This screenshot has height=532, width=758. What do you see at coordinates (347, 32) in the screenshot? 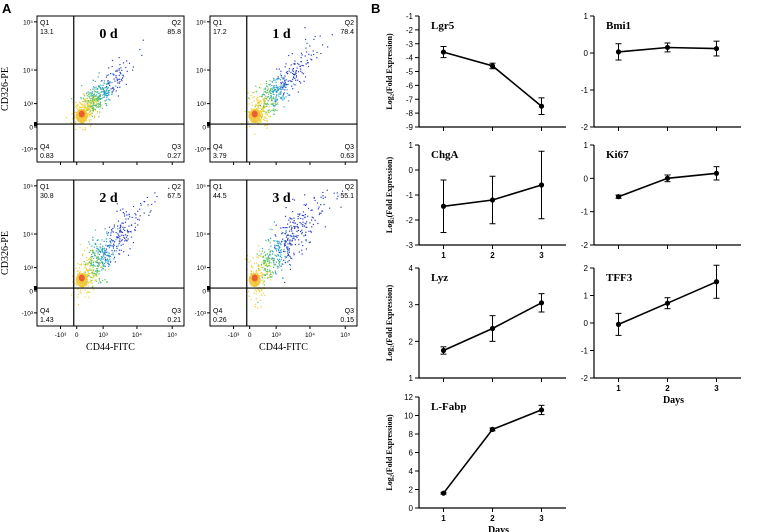
I see `quadrant-percent: 78.4` at bounding box center [347, 32].